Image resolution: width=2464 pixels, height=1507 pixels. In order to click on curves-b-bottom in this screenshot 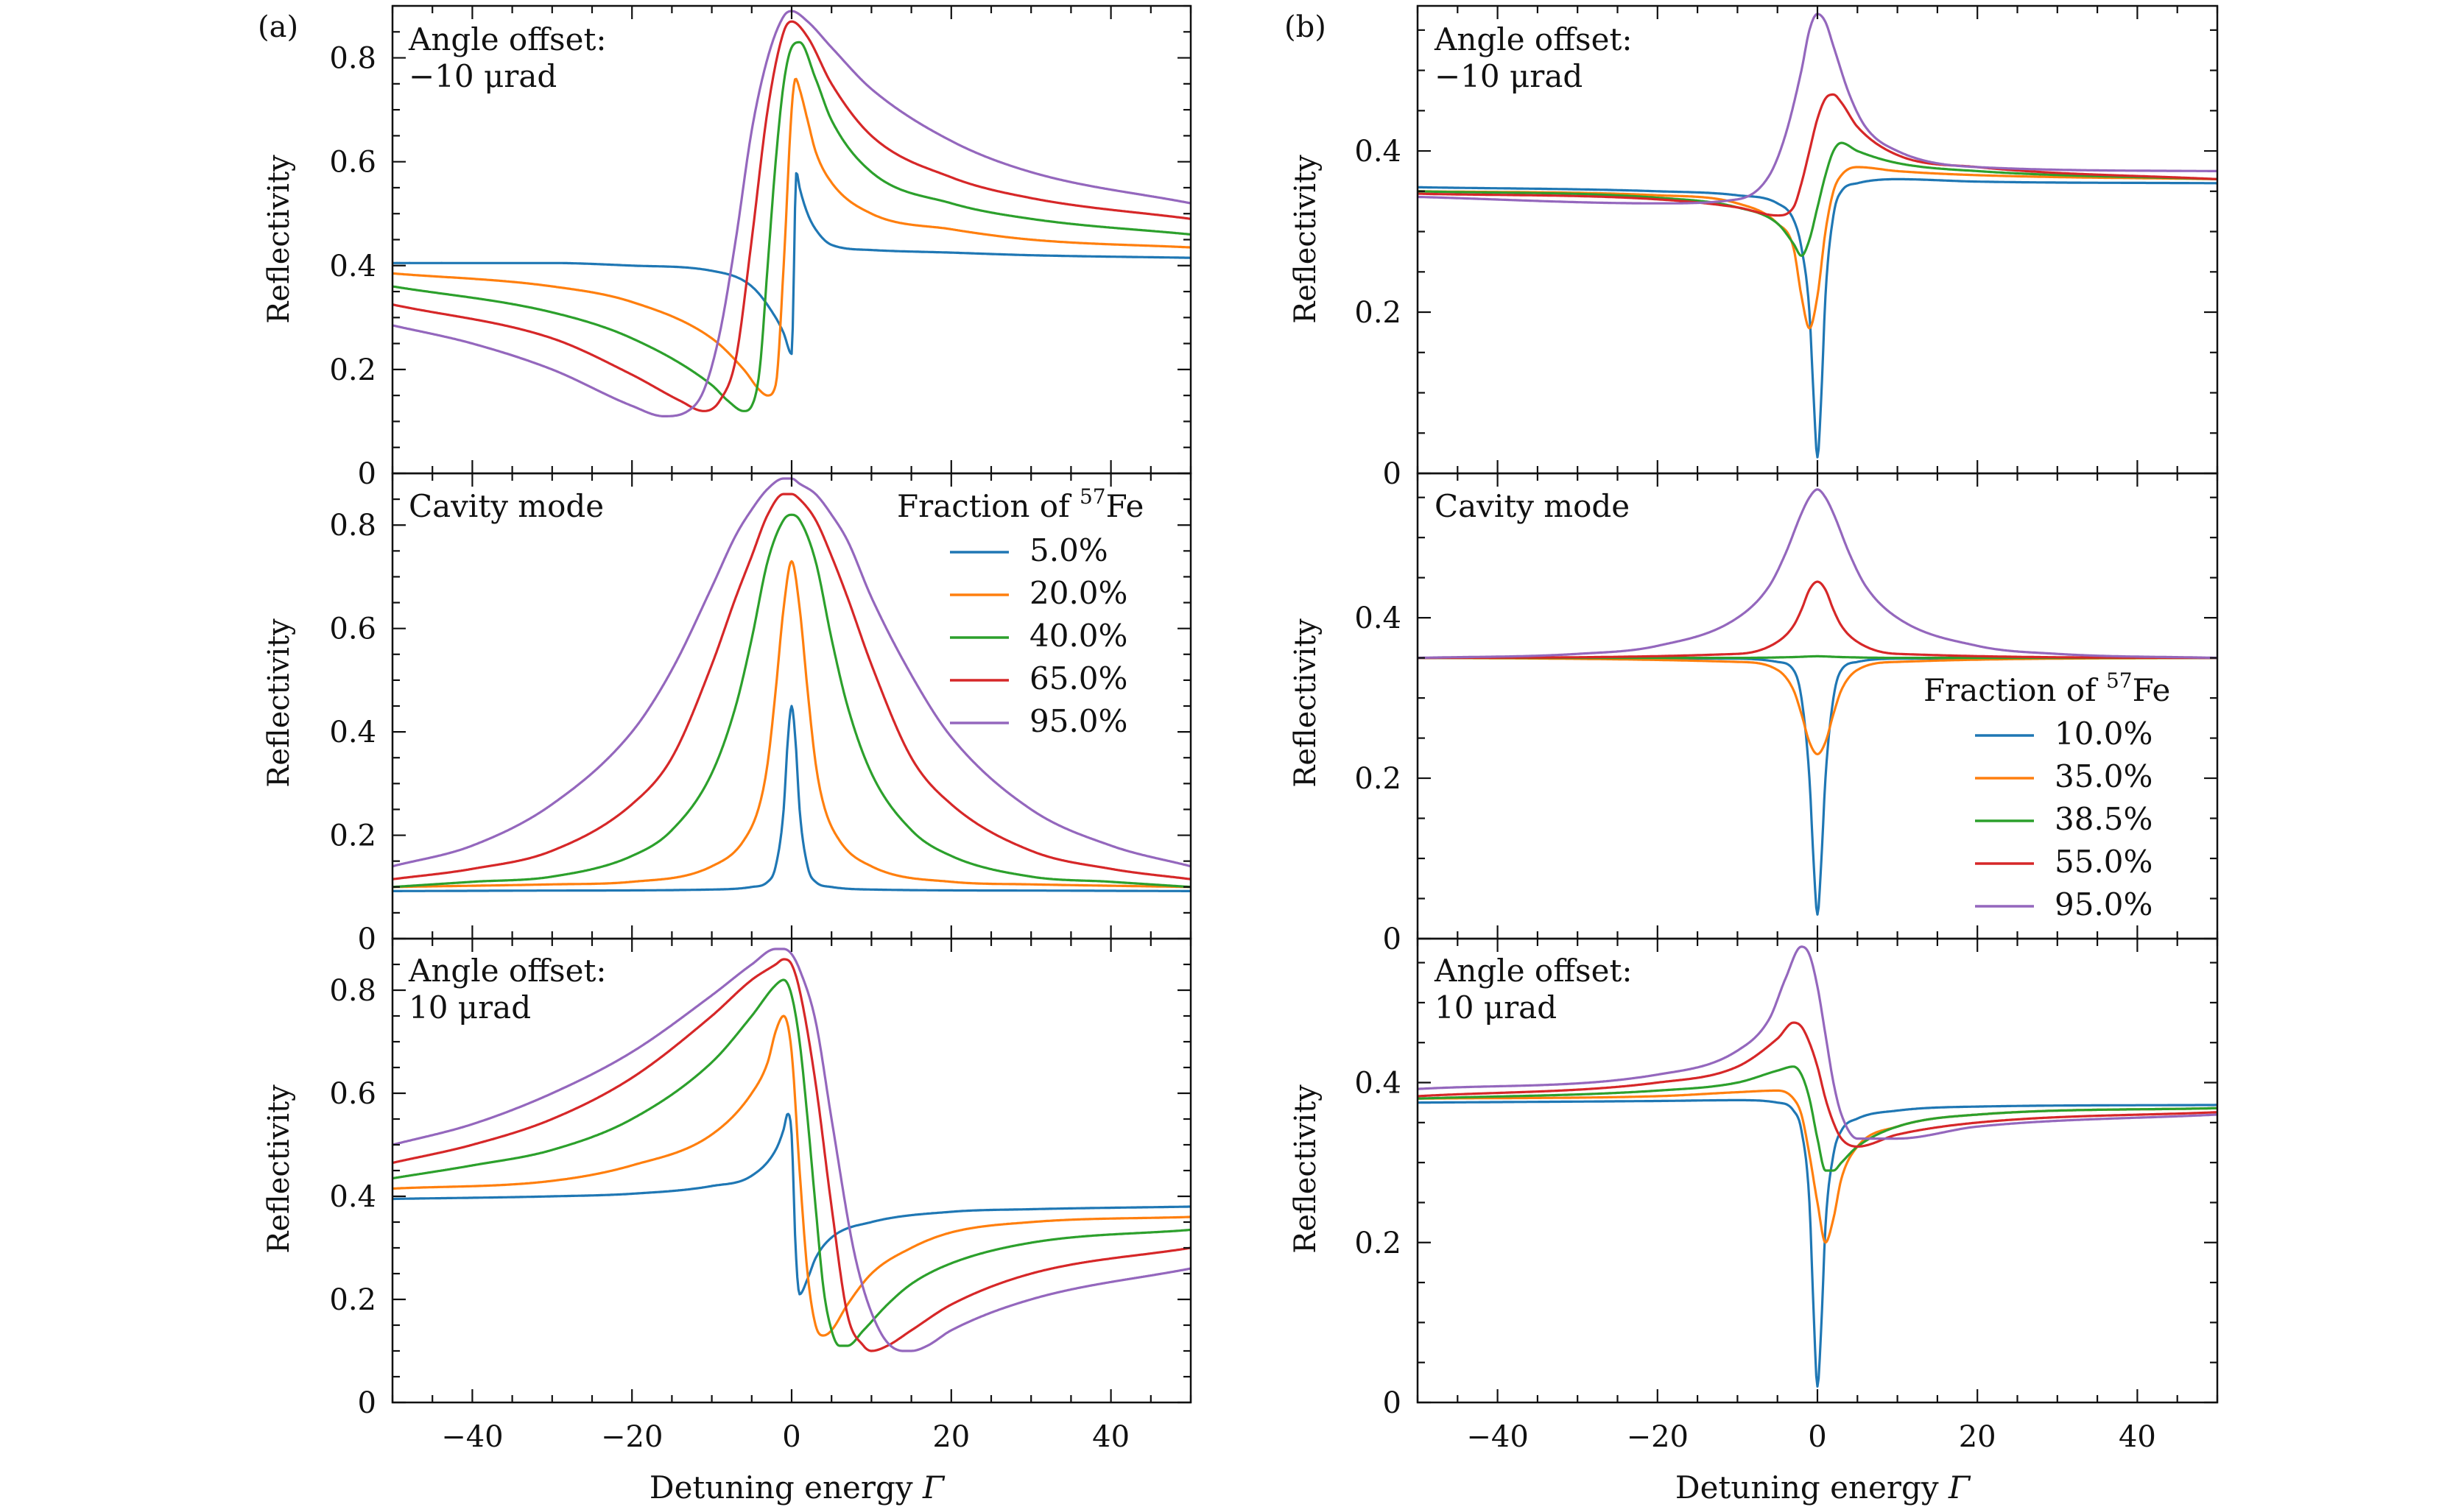, I will do `click(1818, 1166)`.